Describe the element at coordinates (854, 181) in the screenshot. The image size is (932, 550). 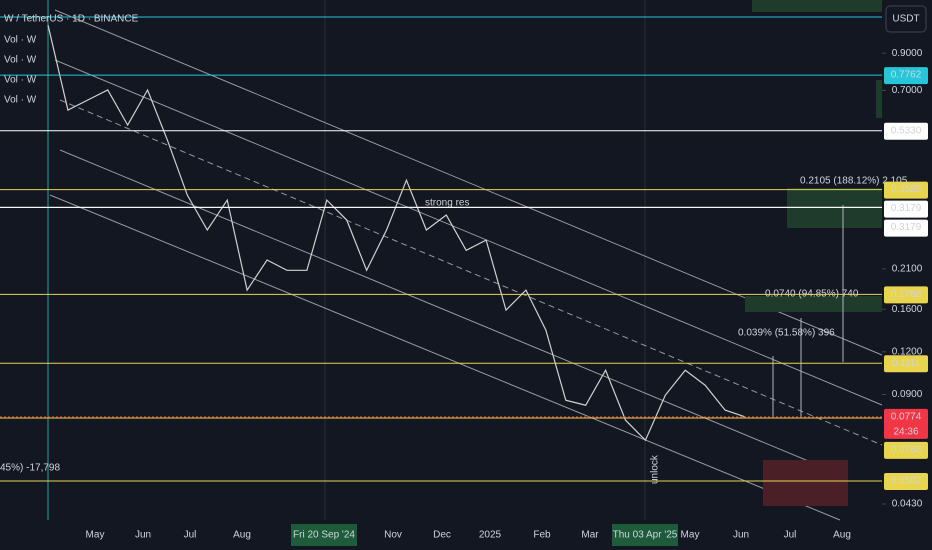
I see `annotation: 0.2105 (188.12%) 2,105` at that location.